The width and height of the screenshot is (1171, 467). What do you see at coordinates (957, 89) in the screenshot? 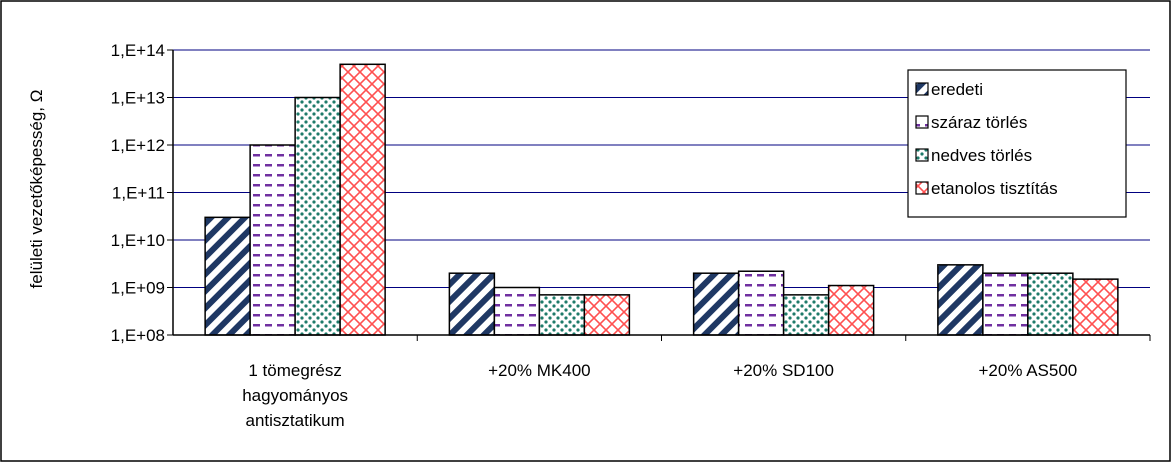
I see `legend-entry-label: eredeti` at bounding box center [957, 89].